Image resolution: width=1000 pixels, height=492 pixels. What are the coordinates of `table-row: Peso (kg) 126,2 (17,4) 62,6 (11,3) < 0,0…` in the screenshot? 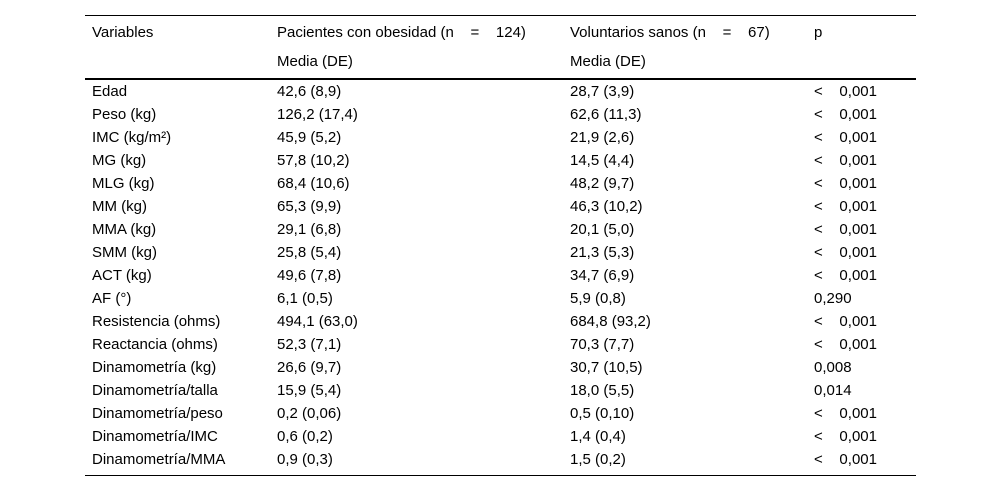 It's located at (500, 114).